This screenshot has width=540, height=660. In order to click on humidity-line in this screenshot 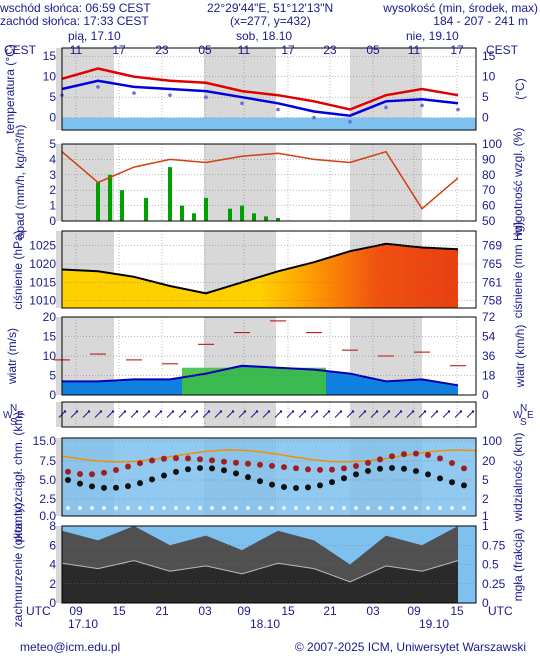, I will do `click(260, 180)`.